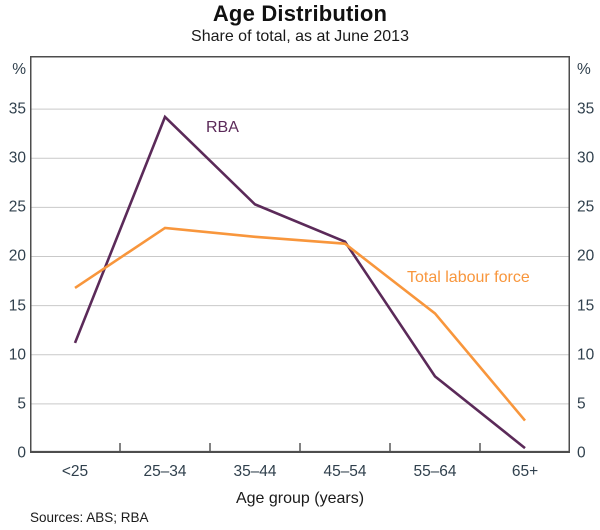  What do you see at coordinates (17, 158) in the screenshot?
I see `y-tick-label-left: 30` at bounding box center [17, 158].